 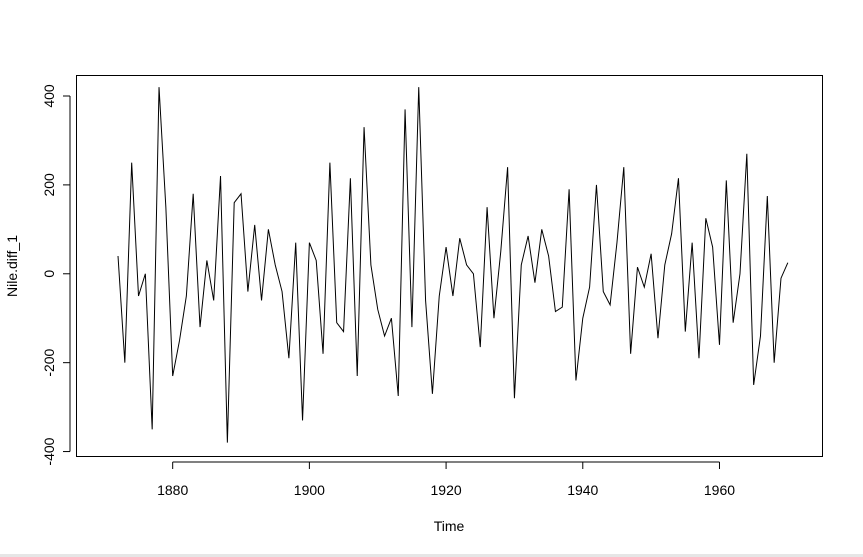 What do you see at coordinates (446, 490) in the screenshot?
I see `x-tick-label: 1920` at bounding box center [446, 490].